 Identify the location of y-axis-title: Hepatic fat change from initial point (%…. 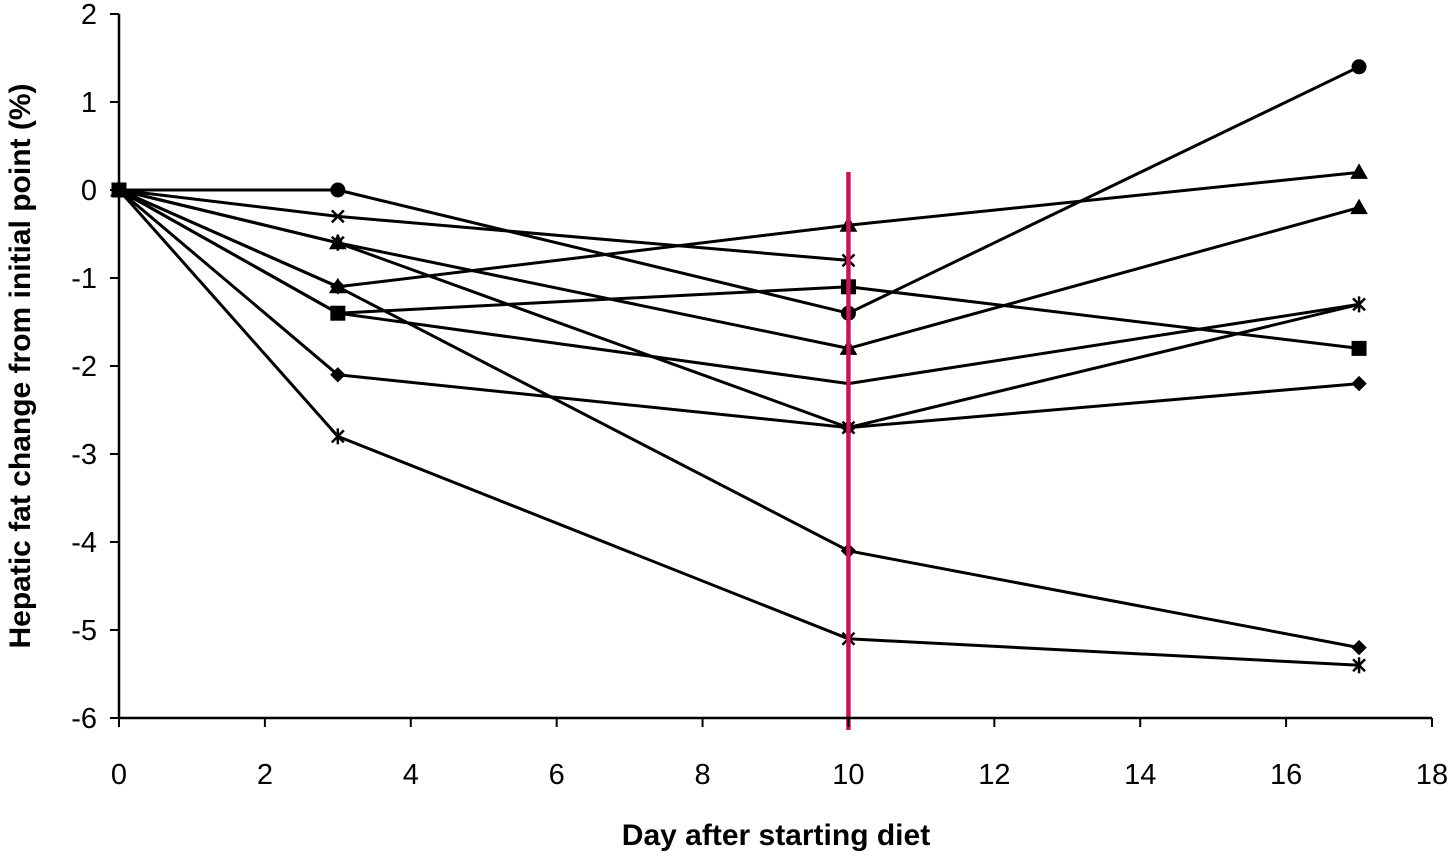
(20, 365).